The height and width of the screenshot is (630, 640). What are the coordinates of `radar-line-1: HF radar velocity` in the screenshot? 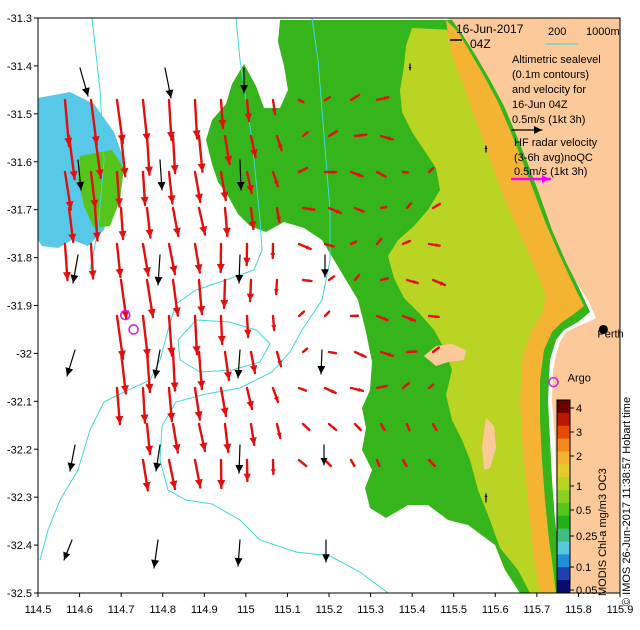 It's located at (556, 143).